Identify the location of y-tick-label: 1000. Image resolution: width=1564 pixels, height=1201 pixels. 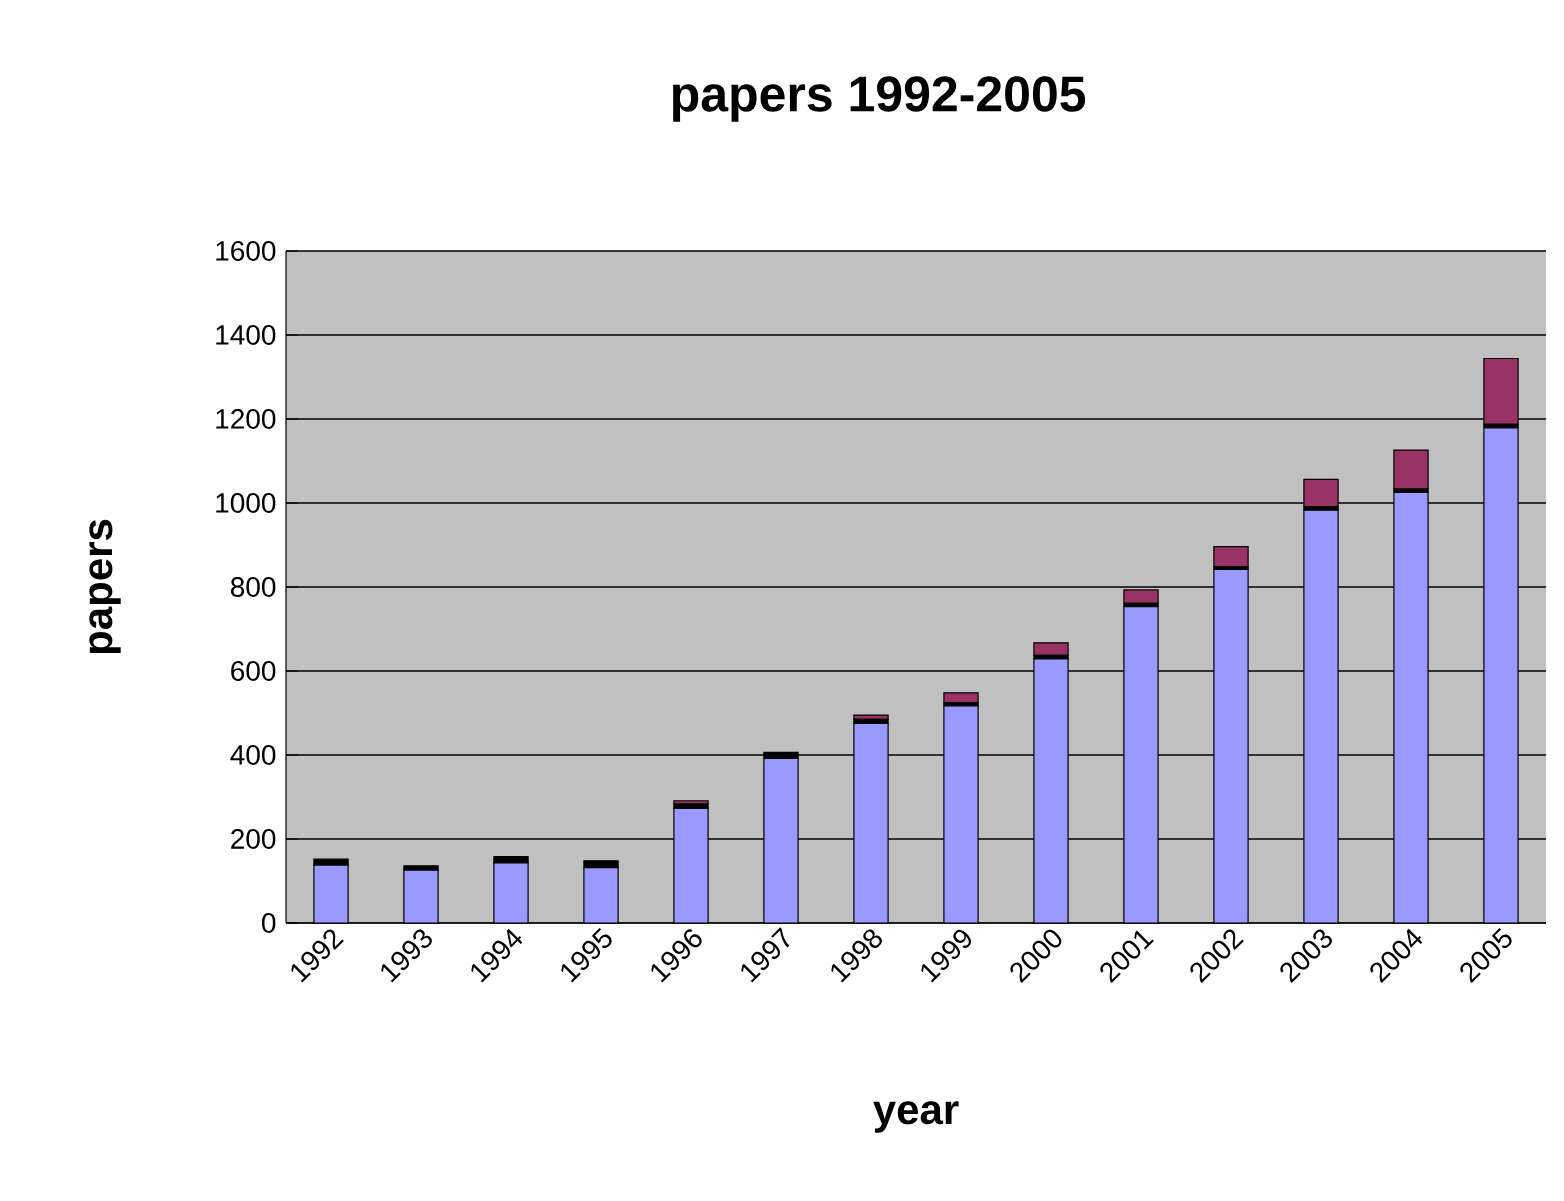
(246, 503).